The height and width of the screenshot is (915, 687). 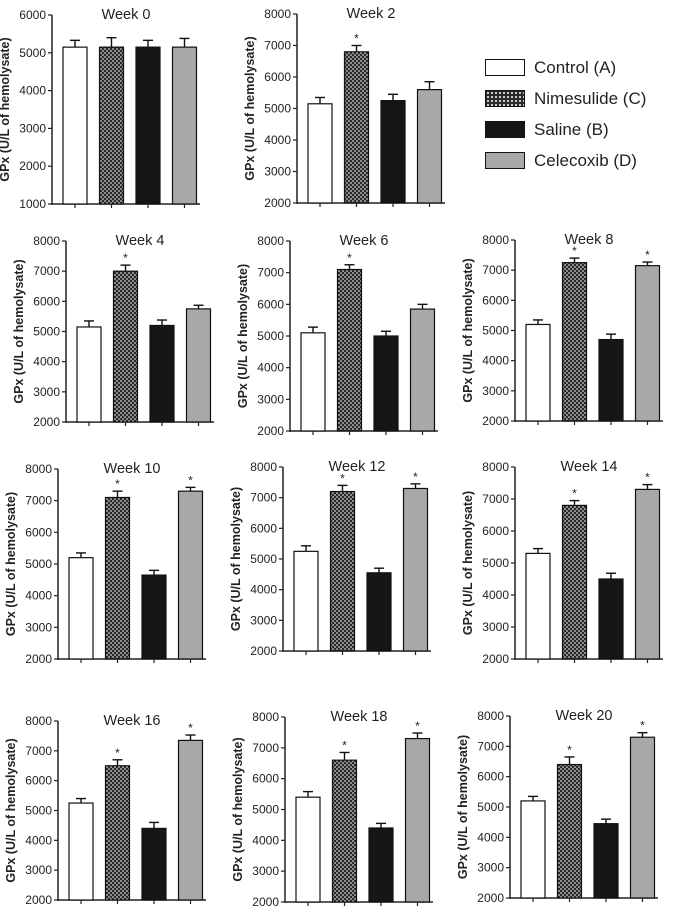 I want to click on legend-item-control: Control (A), so click(x=585, y=67).